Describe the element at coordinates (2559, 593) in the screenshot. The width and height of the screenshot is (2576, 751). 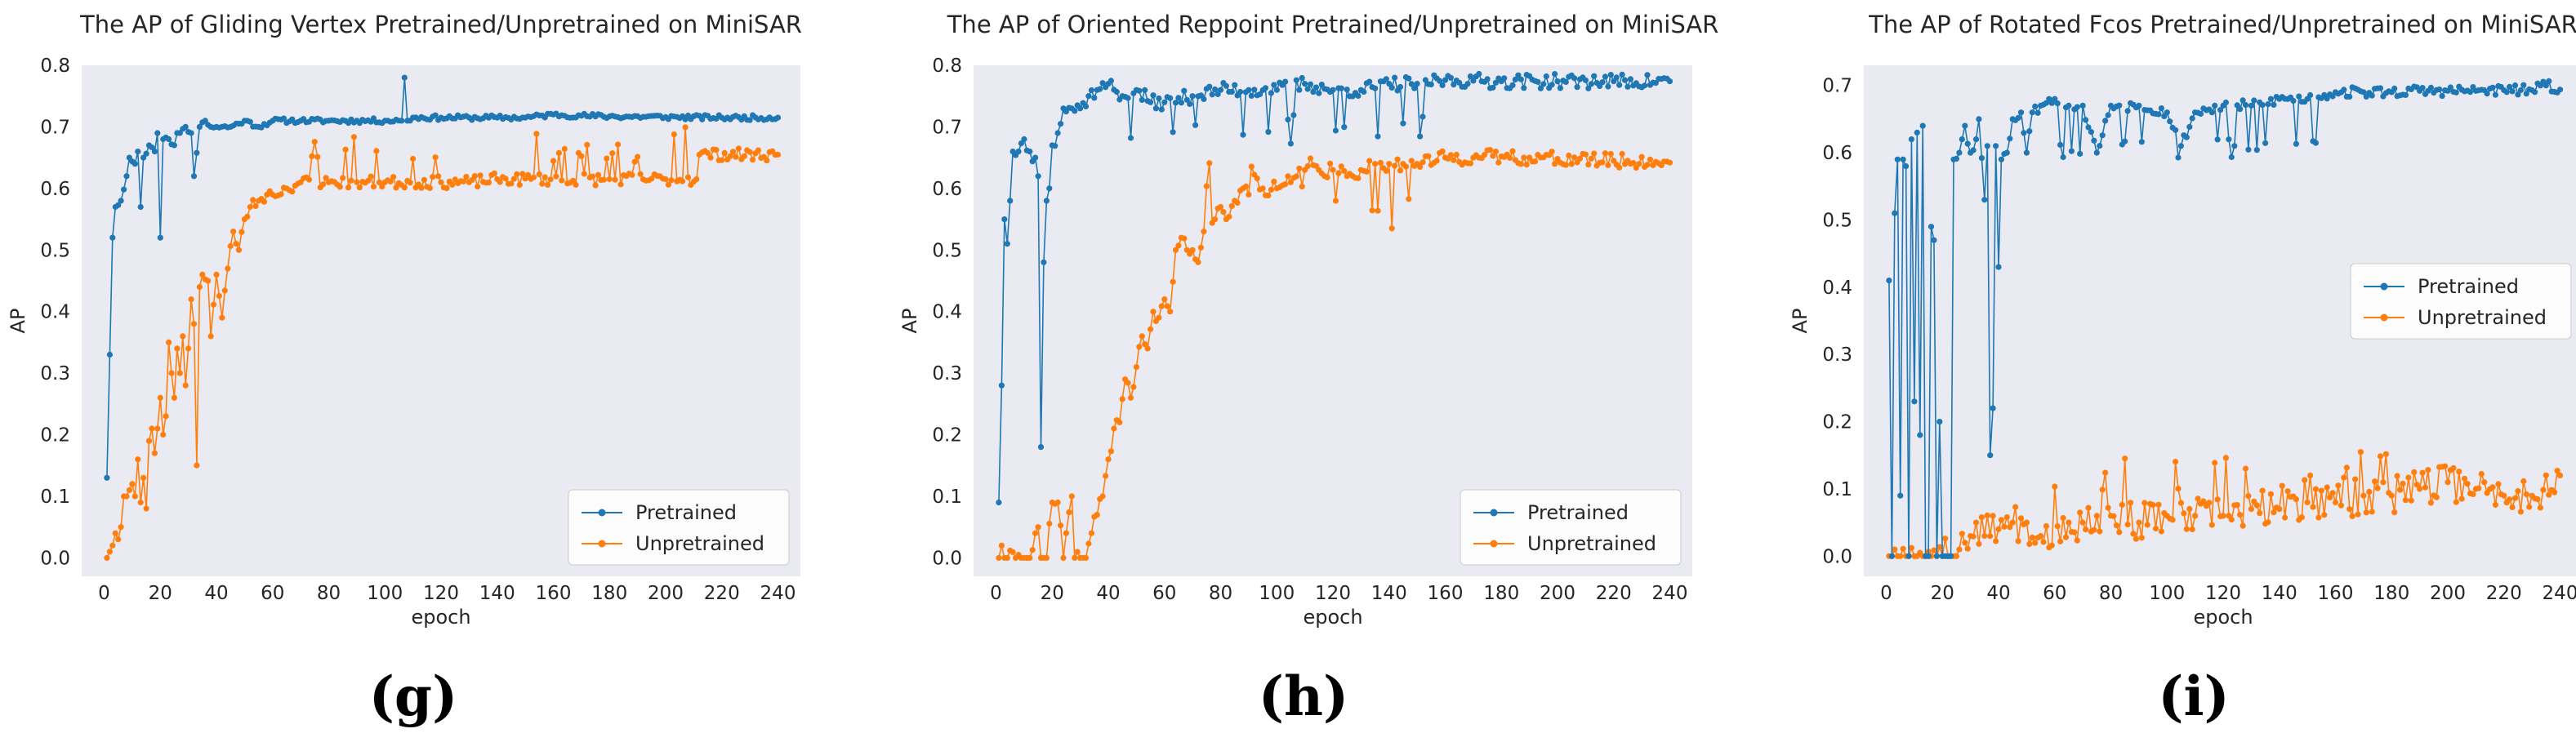
I see `x-tick-label: 240` at that location.